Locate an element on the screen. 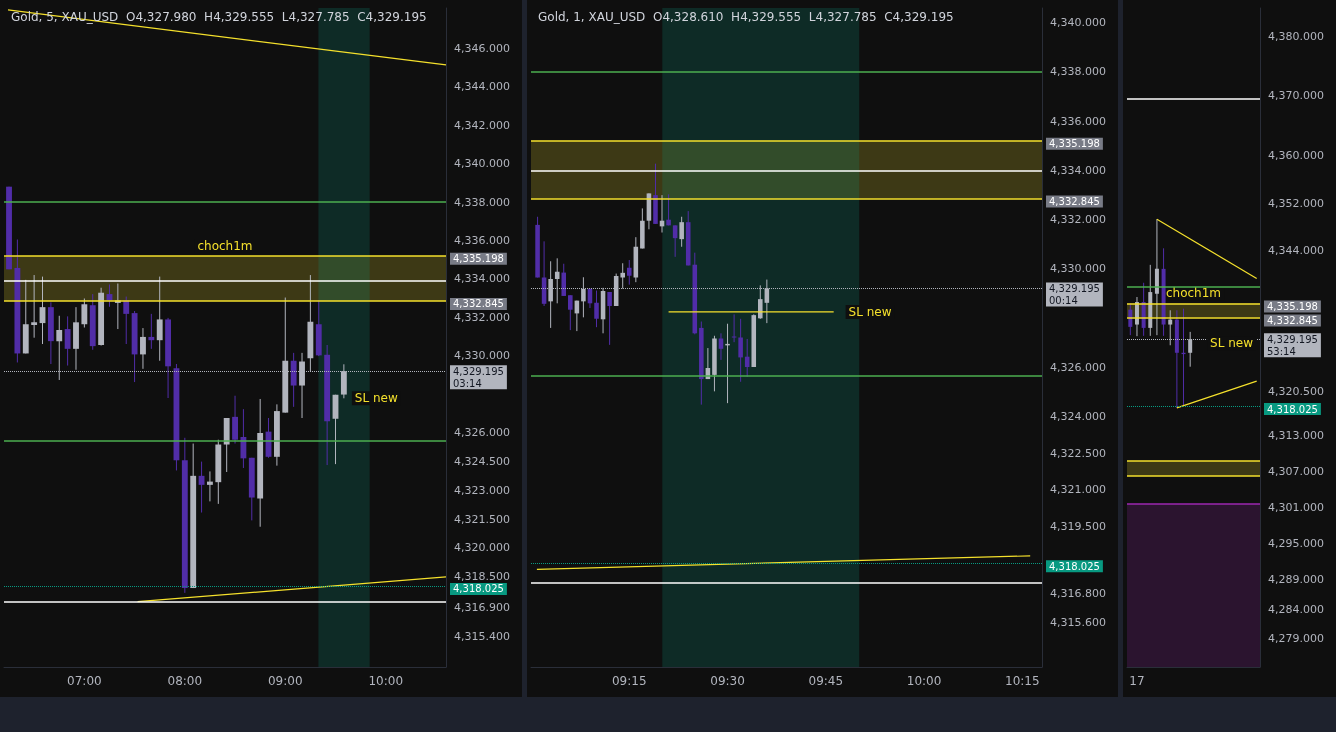 The height and width of the screenshot is (732, 1336). x-tick-label: 10:15 is located at coordinates (1022, 681).